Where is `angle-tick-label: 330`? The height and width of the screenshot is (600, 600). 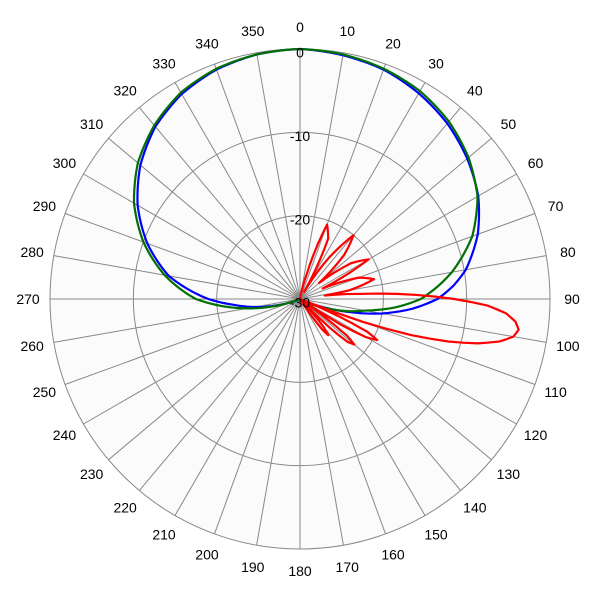
angle-tick-label: 330 is located at coordinates (164, 63).